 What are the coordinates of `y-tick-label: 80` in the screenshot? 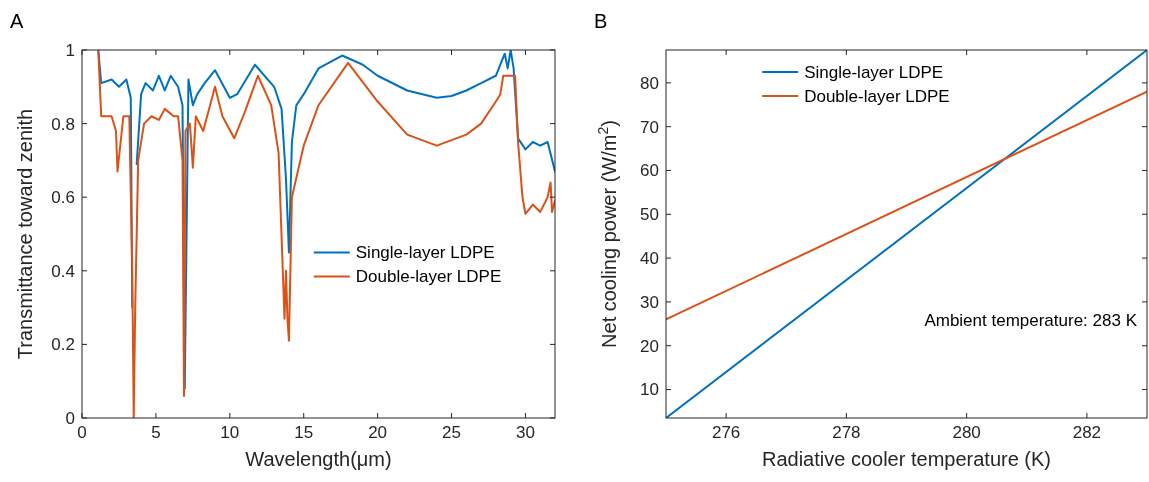 It's located at (649, 83).